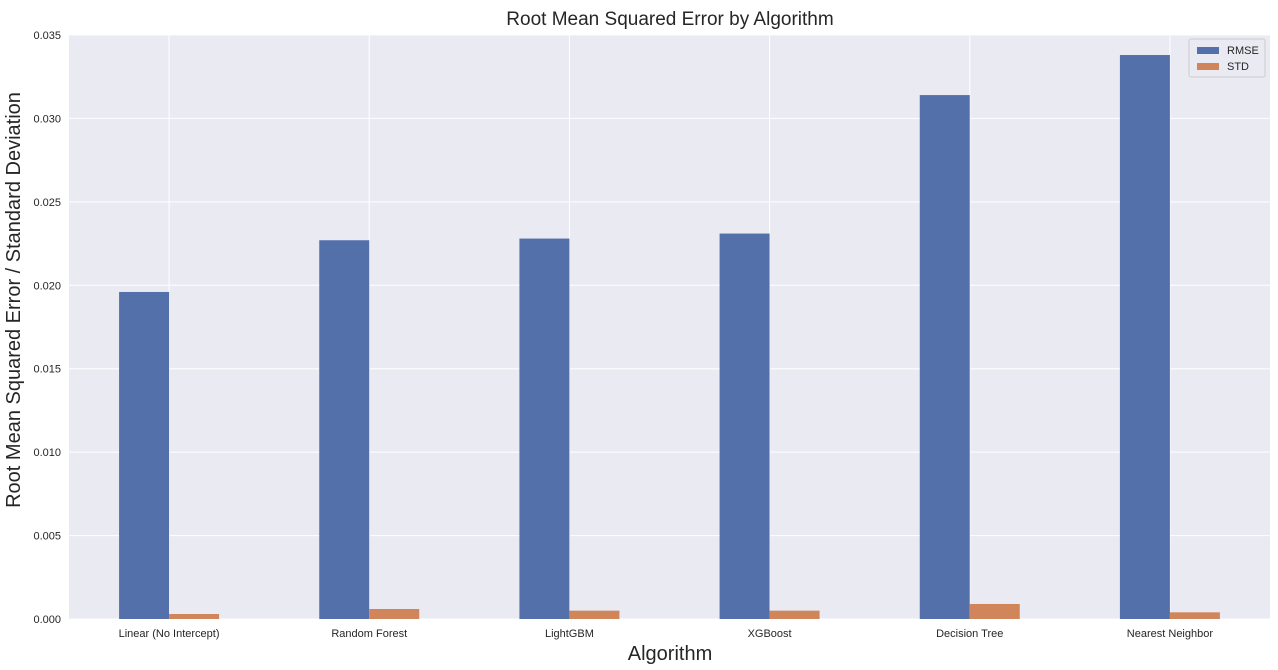  What do you see at coordinates (47, 36) in the screenshot?
I see `y-tick-label: 0.035` at bounding box center [47, 36].